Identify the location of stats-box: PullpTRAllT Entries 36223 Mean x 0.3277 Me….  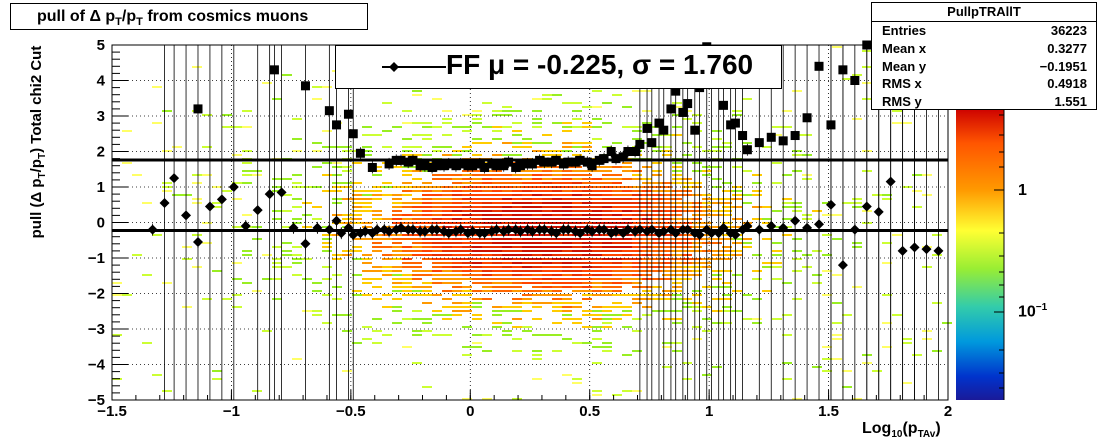
(984, 56).